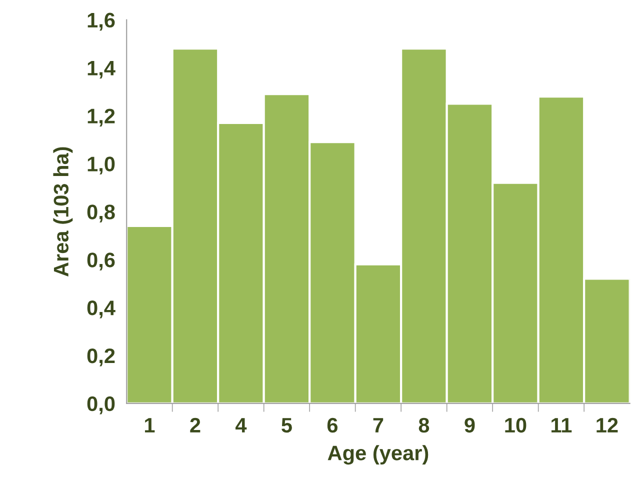  What do you see at coordinates (195, 425) in the screenshot?
I see `x-tick-label: 2` at bounding box center [195, 425].